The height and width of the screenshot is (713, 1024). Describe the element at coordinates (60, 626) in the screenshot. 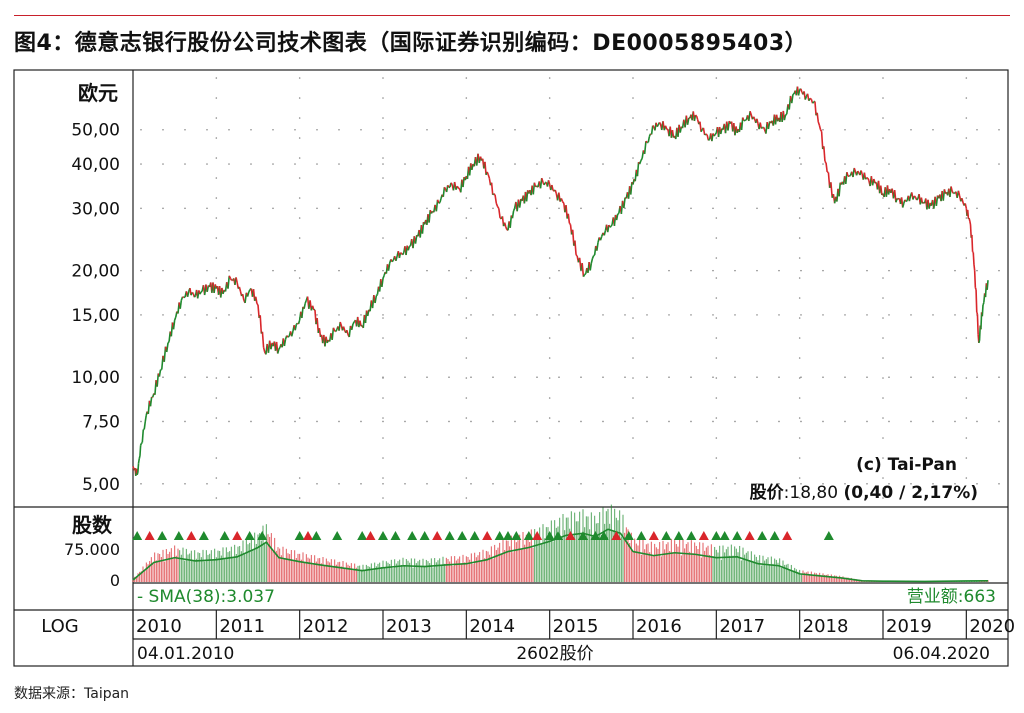

I see `scale-label: LOG` at that location.